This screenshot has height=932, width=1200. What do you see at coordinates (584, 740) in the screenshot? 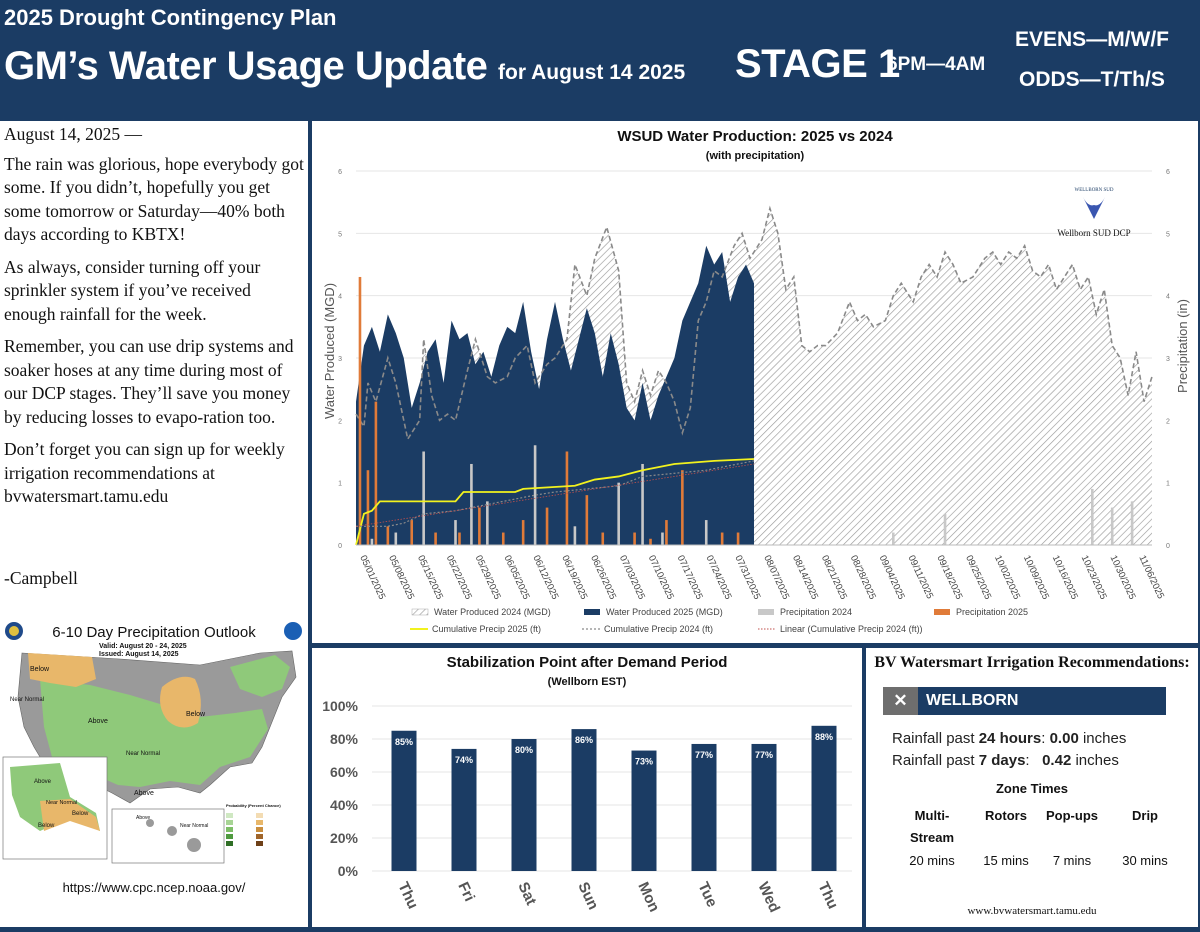
I see `bar-value-label: 86%` at bounding box center [584, 740].